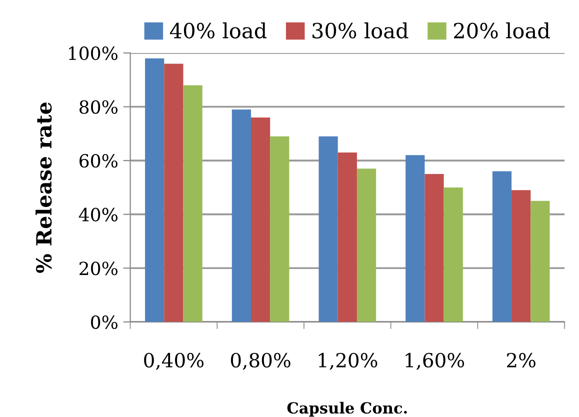  Describe the element at coordinates (347, 409) in the screenshot. I see `x-axis-title: Capsule Conc.` at that location.